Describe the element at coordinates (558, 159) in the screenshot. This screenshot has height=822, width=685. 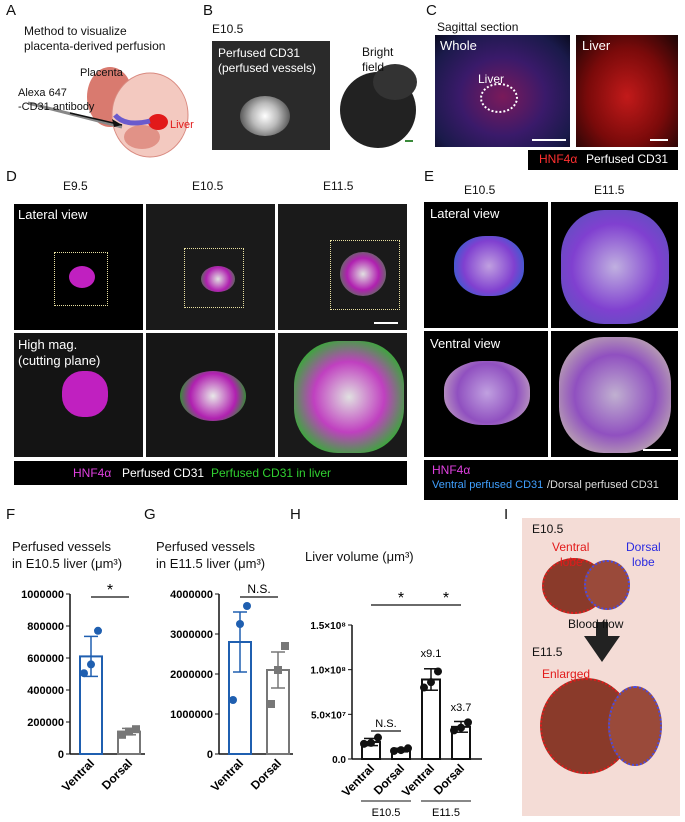
I see `c-legend-hnf: HNF4α` at that location.